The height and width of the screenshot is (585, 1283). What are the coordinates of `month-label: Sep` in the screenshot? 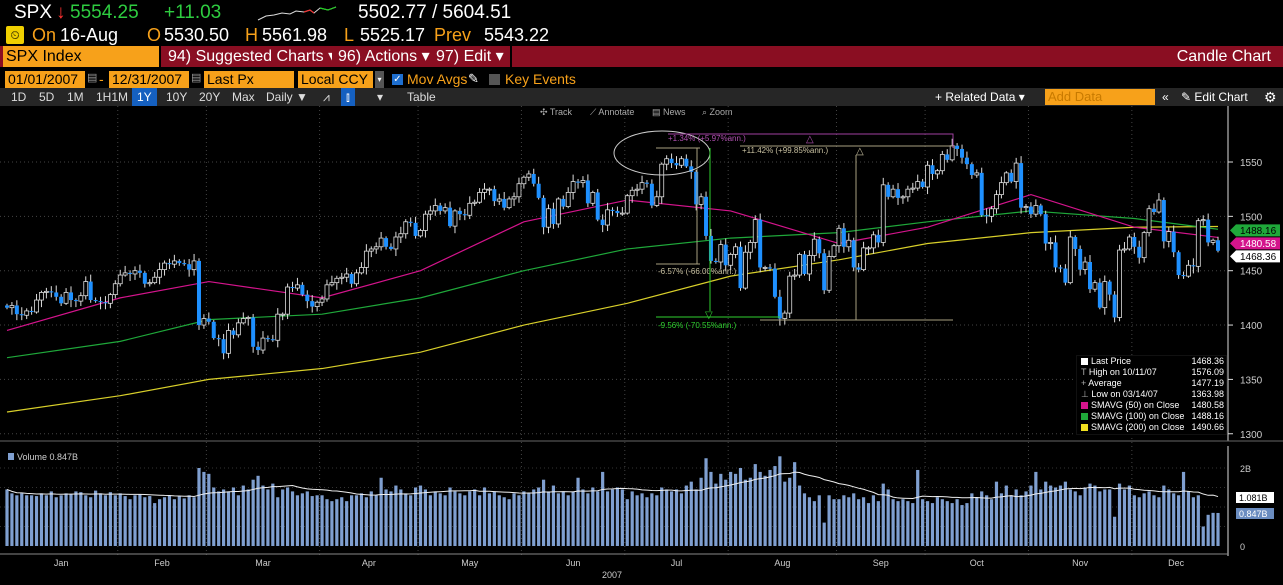 It's located at (881, 563).